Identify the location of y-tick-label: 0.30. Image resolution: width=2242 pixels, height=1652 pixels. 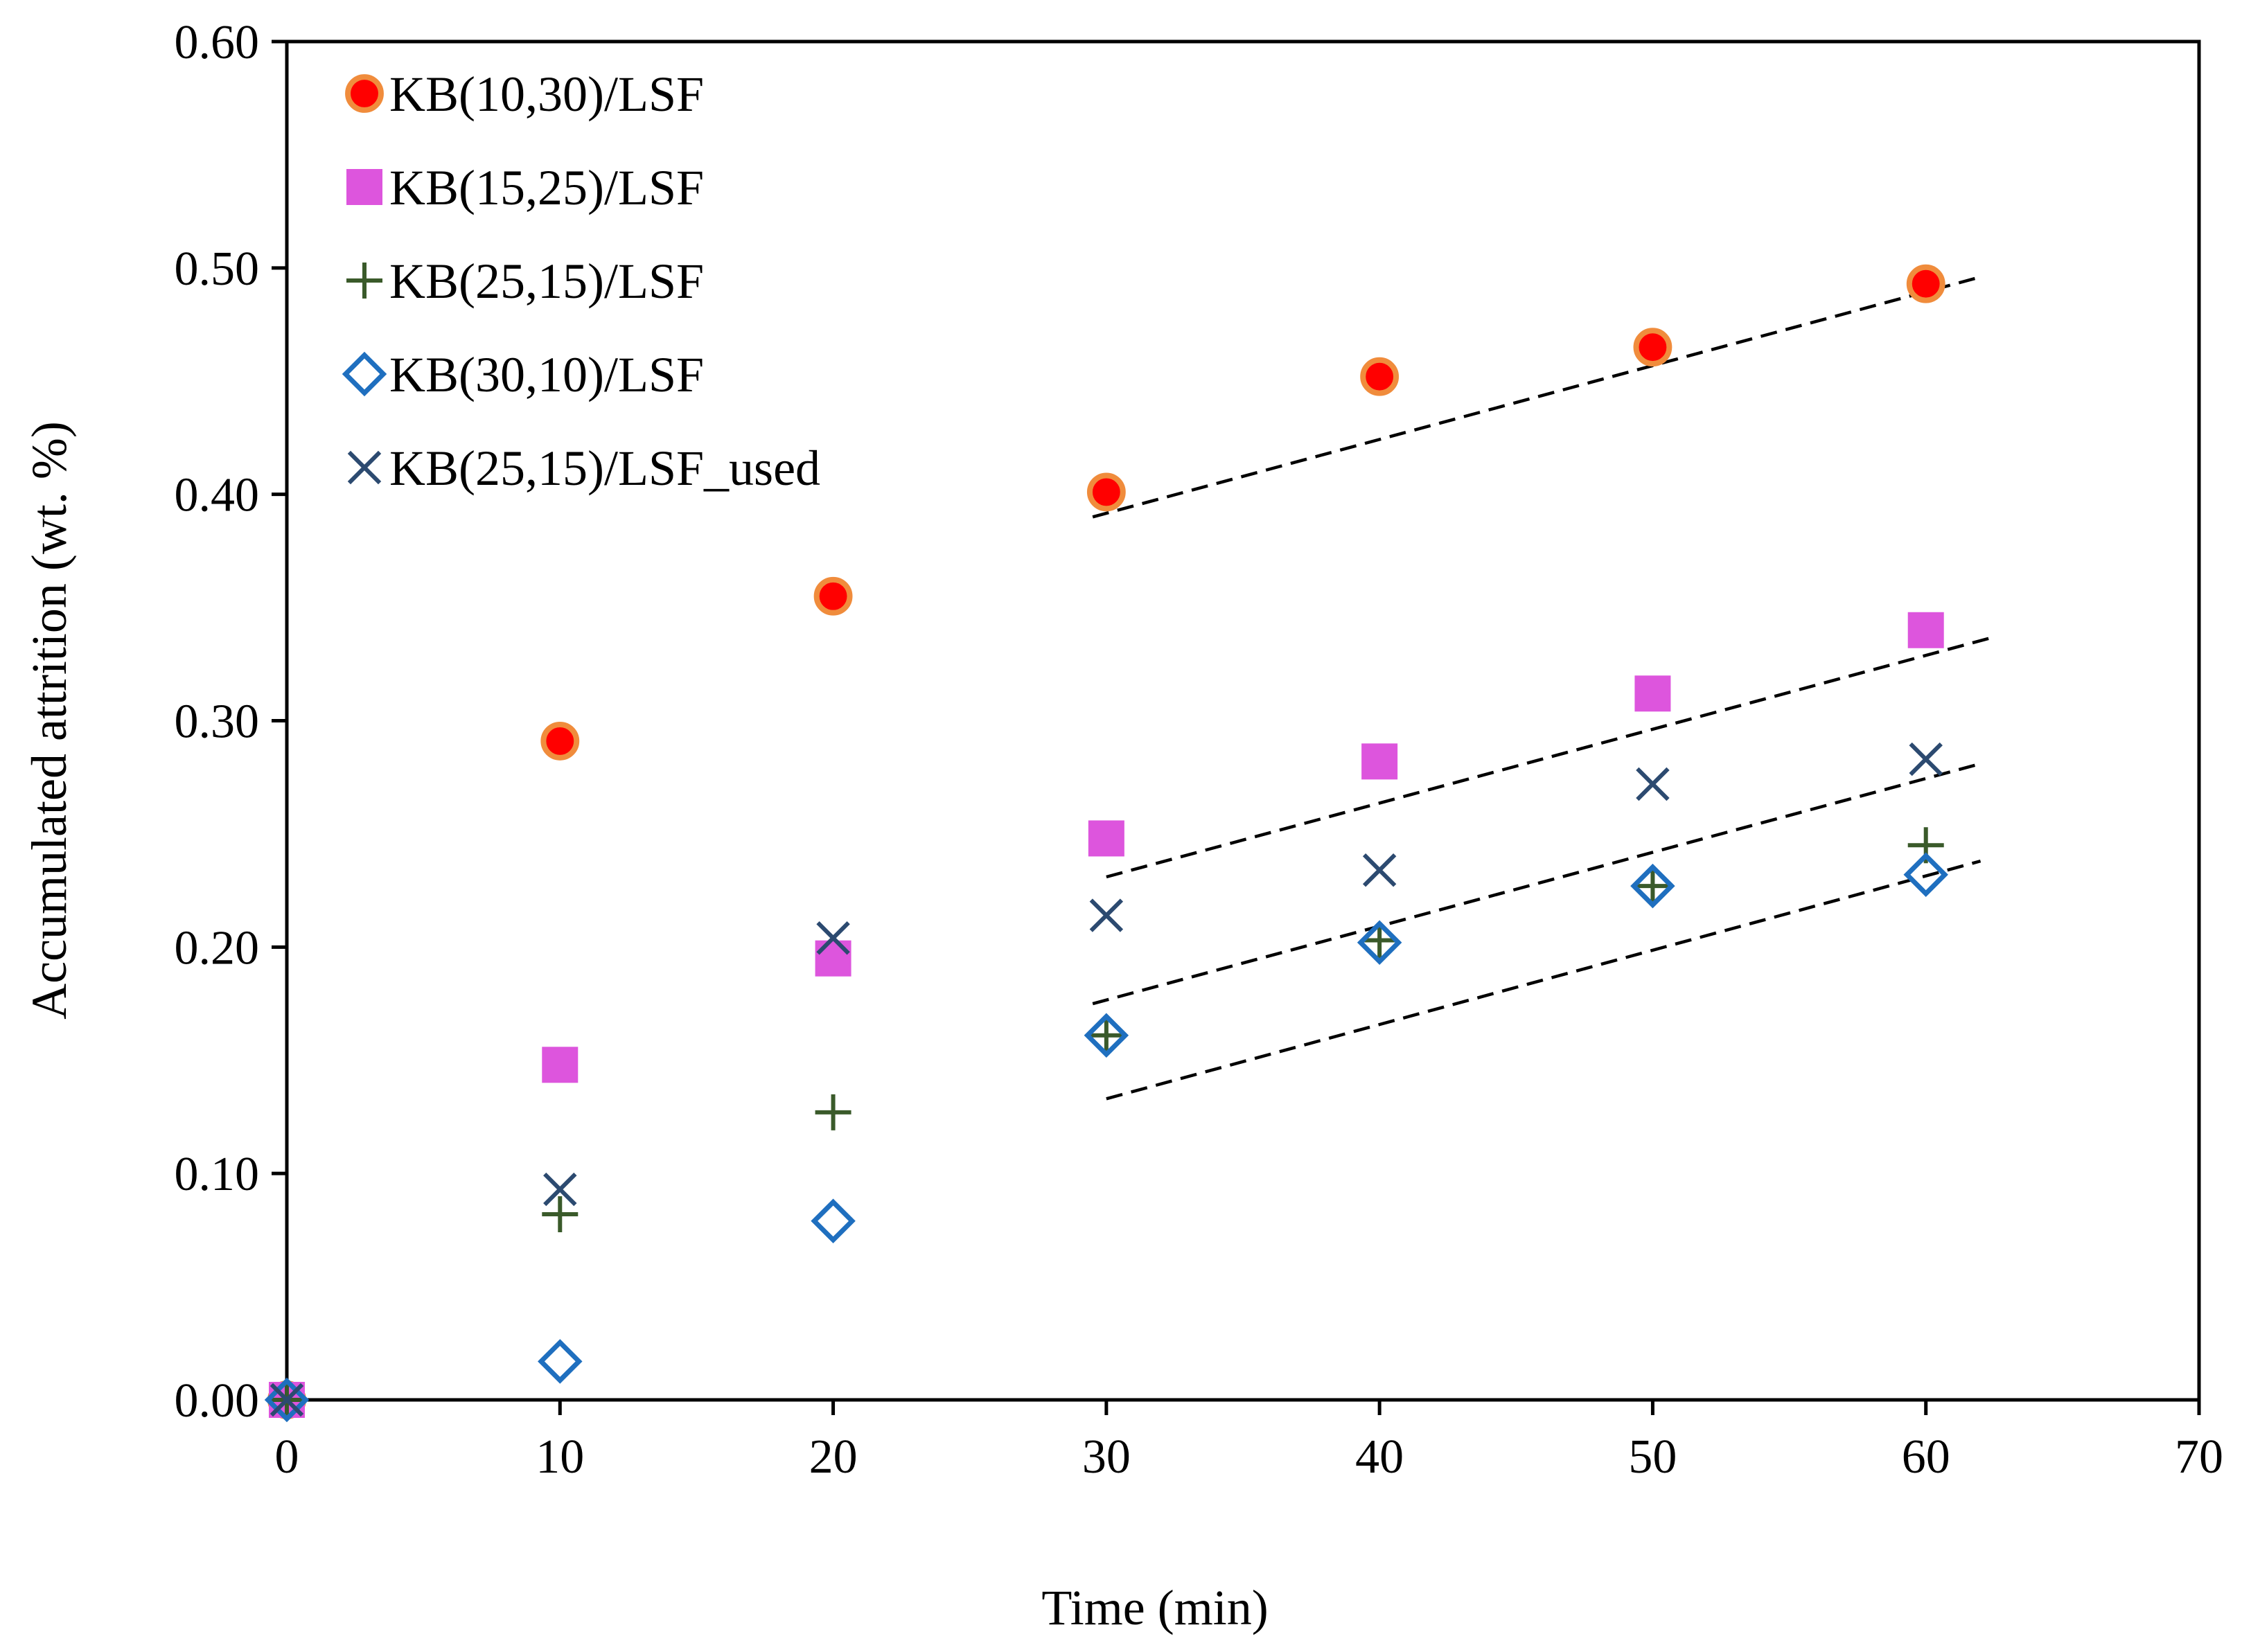
(217, 722).